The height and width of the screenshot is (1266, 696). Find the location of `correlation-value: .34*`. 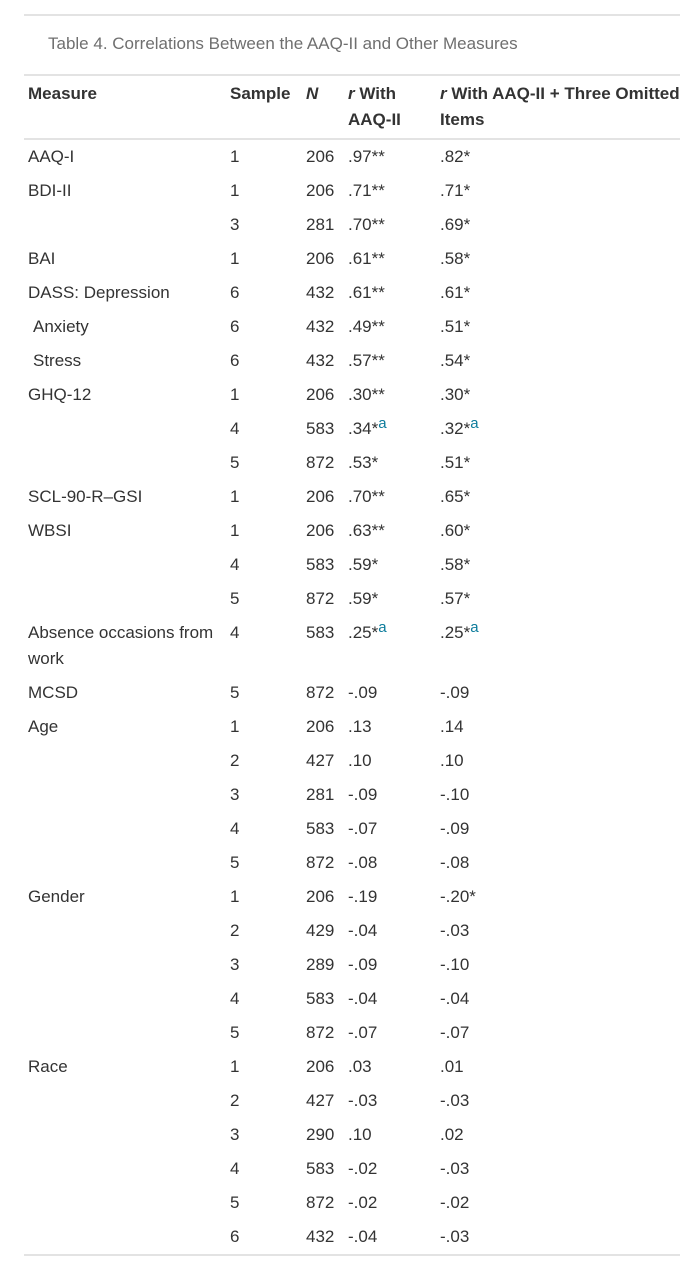

correlation-value: .34* is located at coordinates (363, 428).